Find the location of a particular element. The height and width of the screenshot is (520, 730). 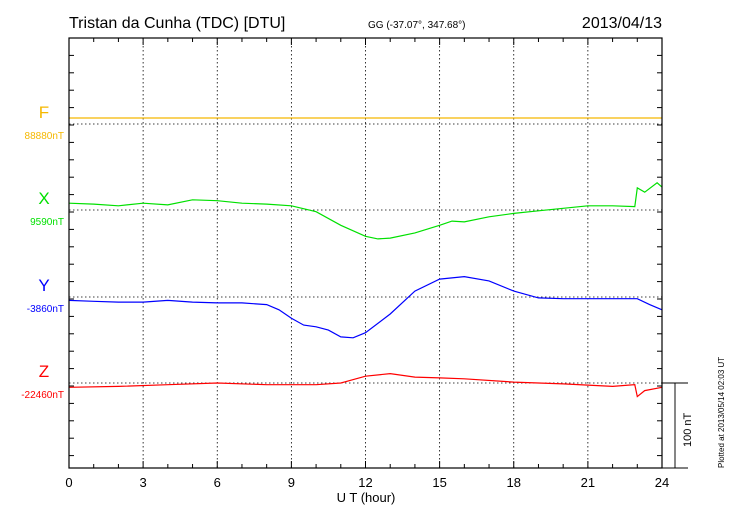

series-line-z is located at coordinates (365, 385).